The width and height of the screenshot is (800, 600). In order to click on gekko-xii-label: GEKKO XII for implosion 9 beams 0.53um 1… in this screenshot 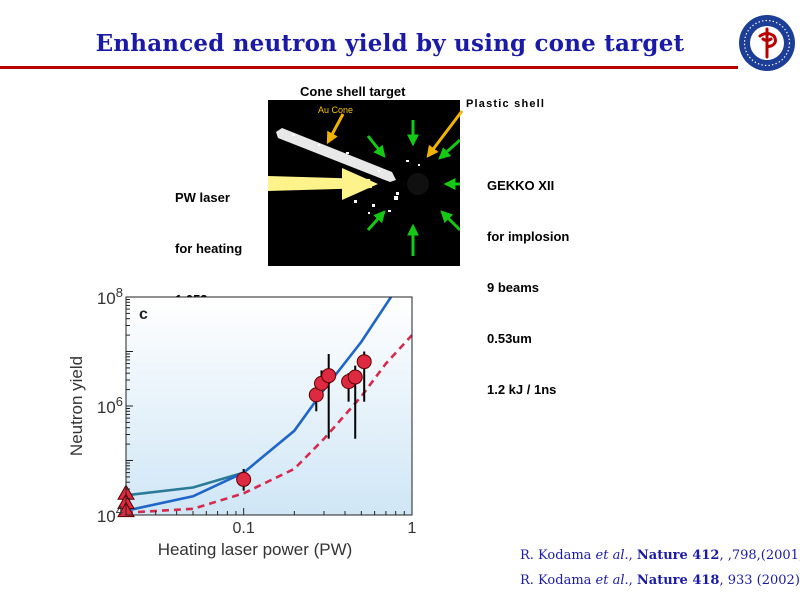, I will do `click(528, 279)`.